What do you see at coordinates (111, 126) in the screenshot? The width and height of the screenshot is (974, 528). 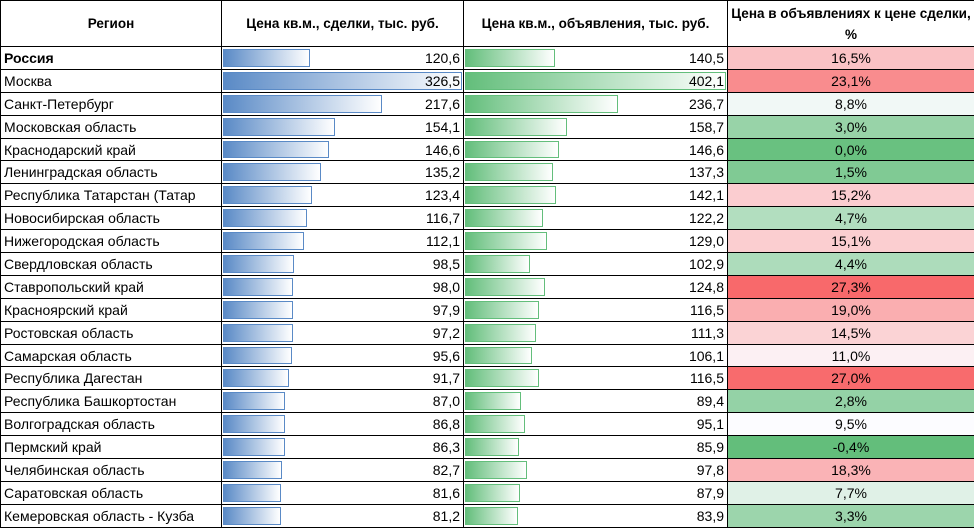 I see `region-cell: Московская область` at bounding box center [111, 126].